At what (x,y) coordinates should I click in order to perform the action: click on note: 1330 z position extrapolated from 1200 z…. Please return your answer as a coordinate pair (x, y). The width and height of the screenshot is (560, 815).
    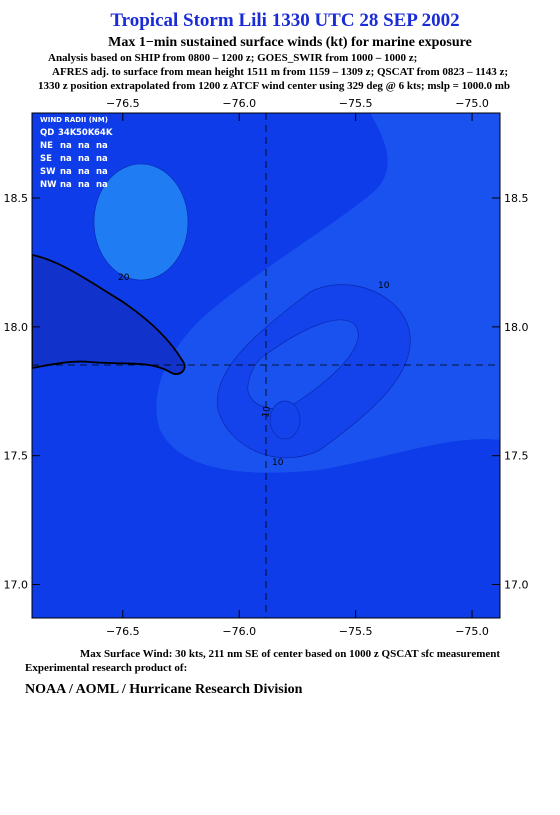
    Looking at the image, I should click on (274, 86).